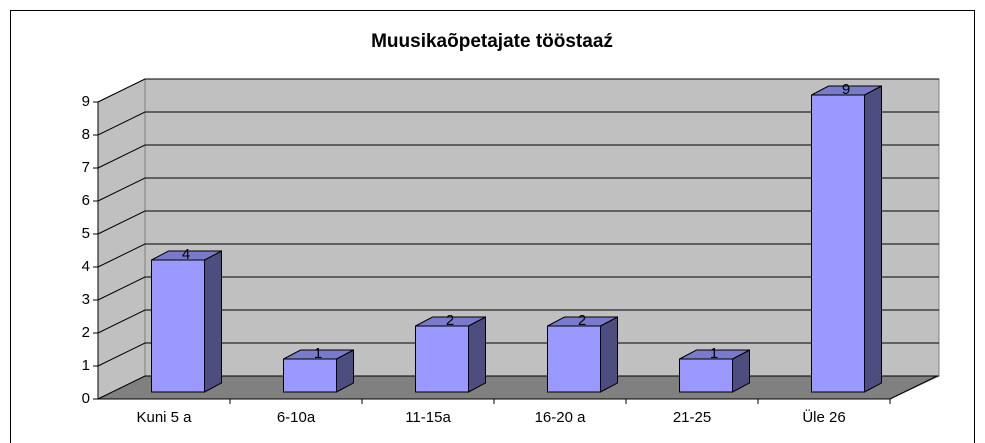 Image resolution: width=985 pixels, height=443 pixels. What do you see at coordinates (823, 417) in the screenshot?
I see `x-tick-label: Üle 26` at bounding box center [823, 417].